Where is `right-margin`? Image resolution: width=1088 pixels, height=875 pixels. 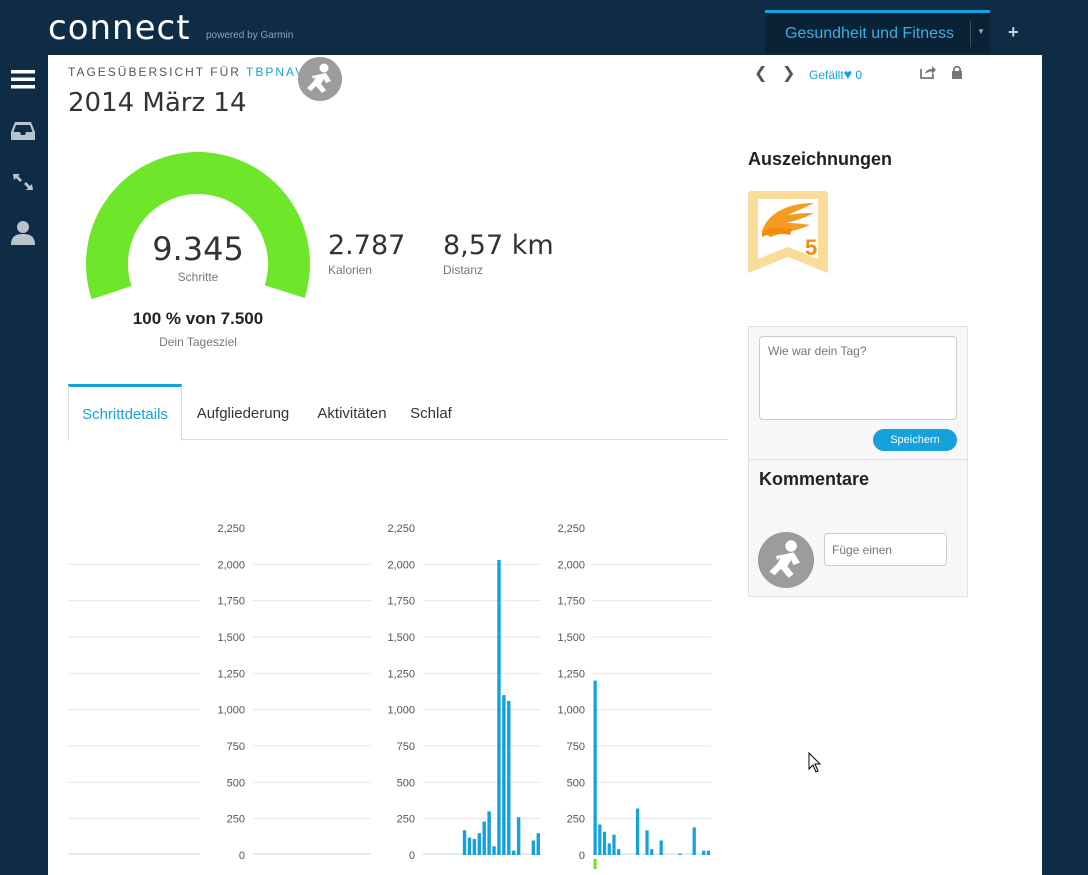
right-margin is located at coordinates (1065, 465).